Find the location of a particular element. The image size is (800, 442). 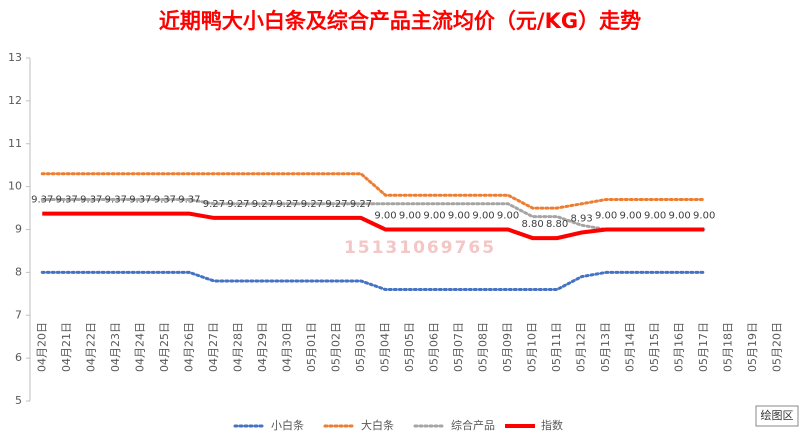

legend-label: 指数 is located at coordinates (552, 425).